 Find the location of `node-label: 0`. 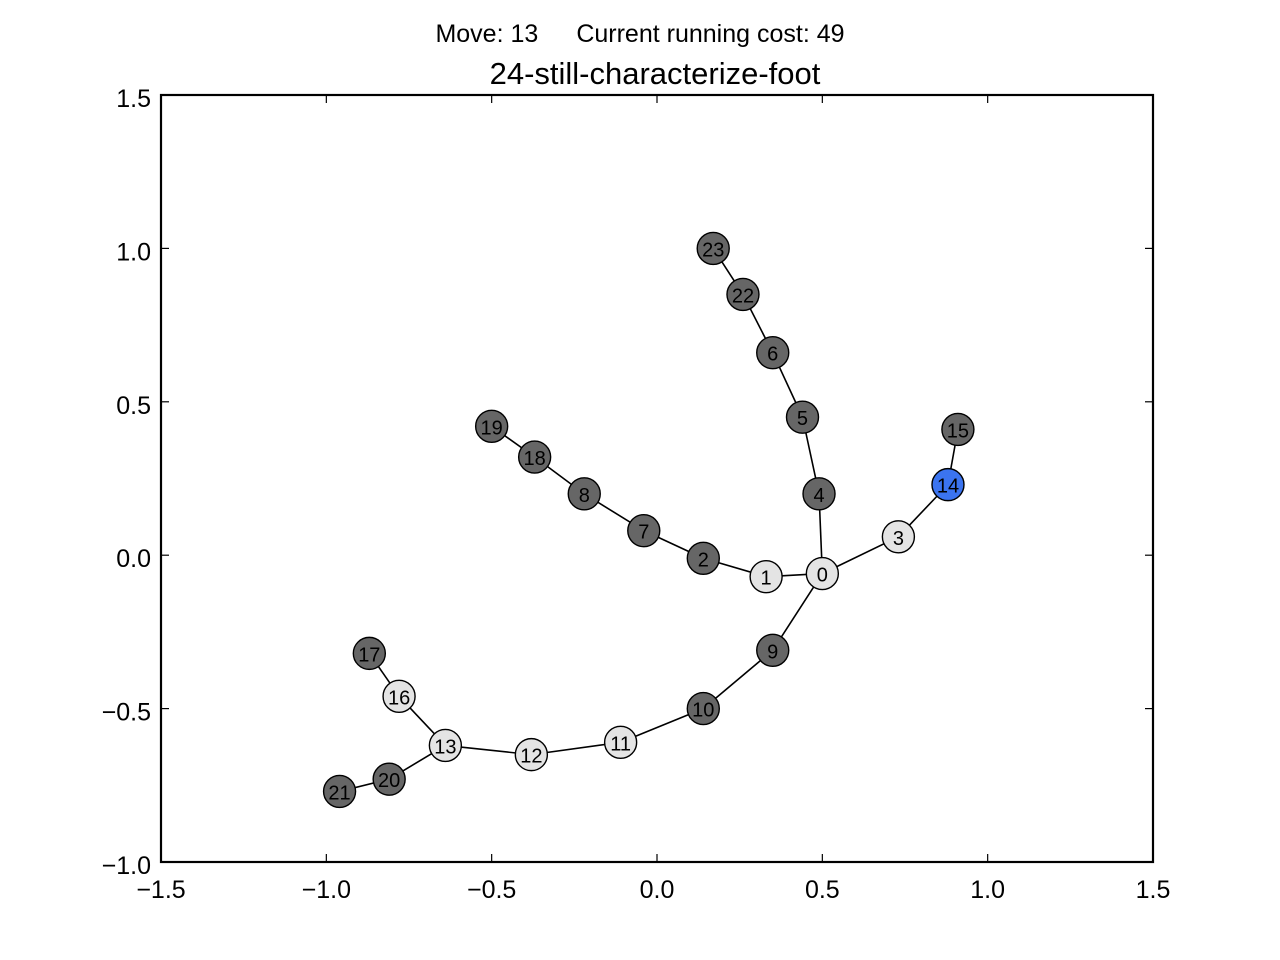

node-label: 0 is located at coordinates (822, 576).